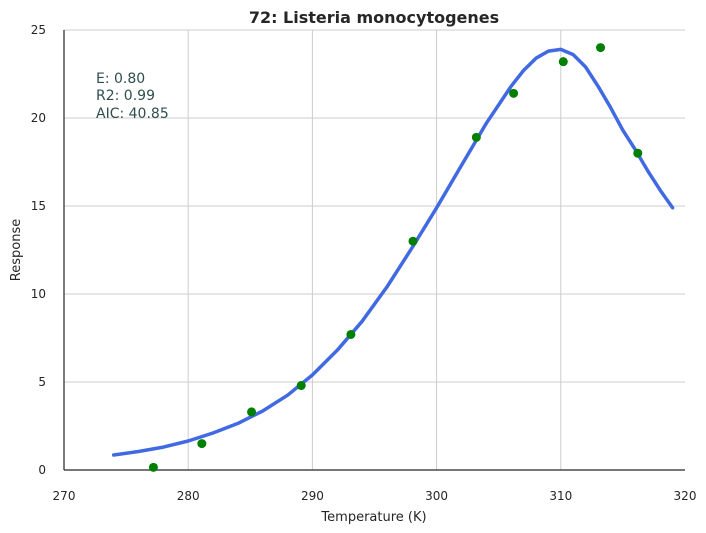 Image resolution: width=706 pixels, height=533 pixels. I want to click on x-tick-label: 280, so click(188, 496).